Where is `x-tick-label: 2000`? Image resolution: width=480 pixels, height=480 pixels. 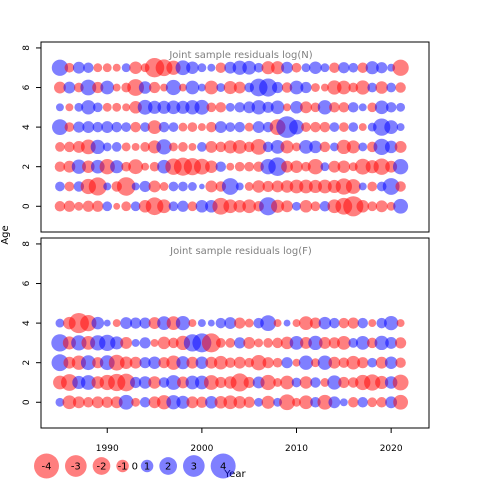 x-tick-label: 2000 is located at coordinates (201, 449).